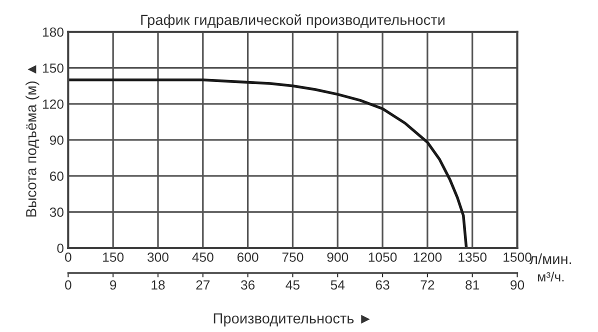  Describe the element at coordinates (203, 257) in the screenshot. I see `x-tick-label: 450` at that location.